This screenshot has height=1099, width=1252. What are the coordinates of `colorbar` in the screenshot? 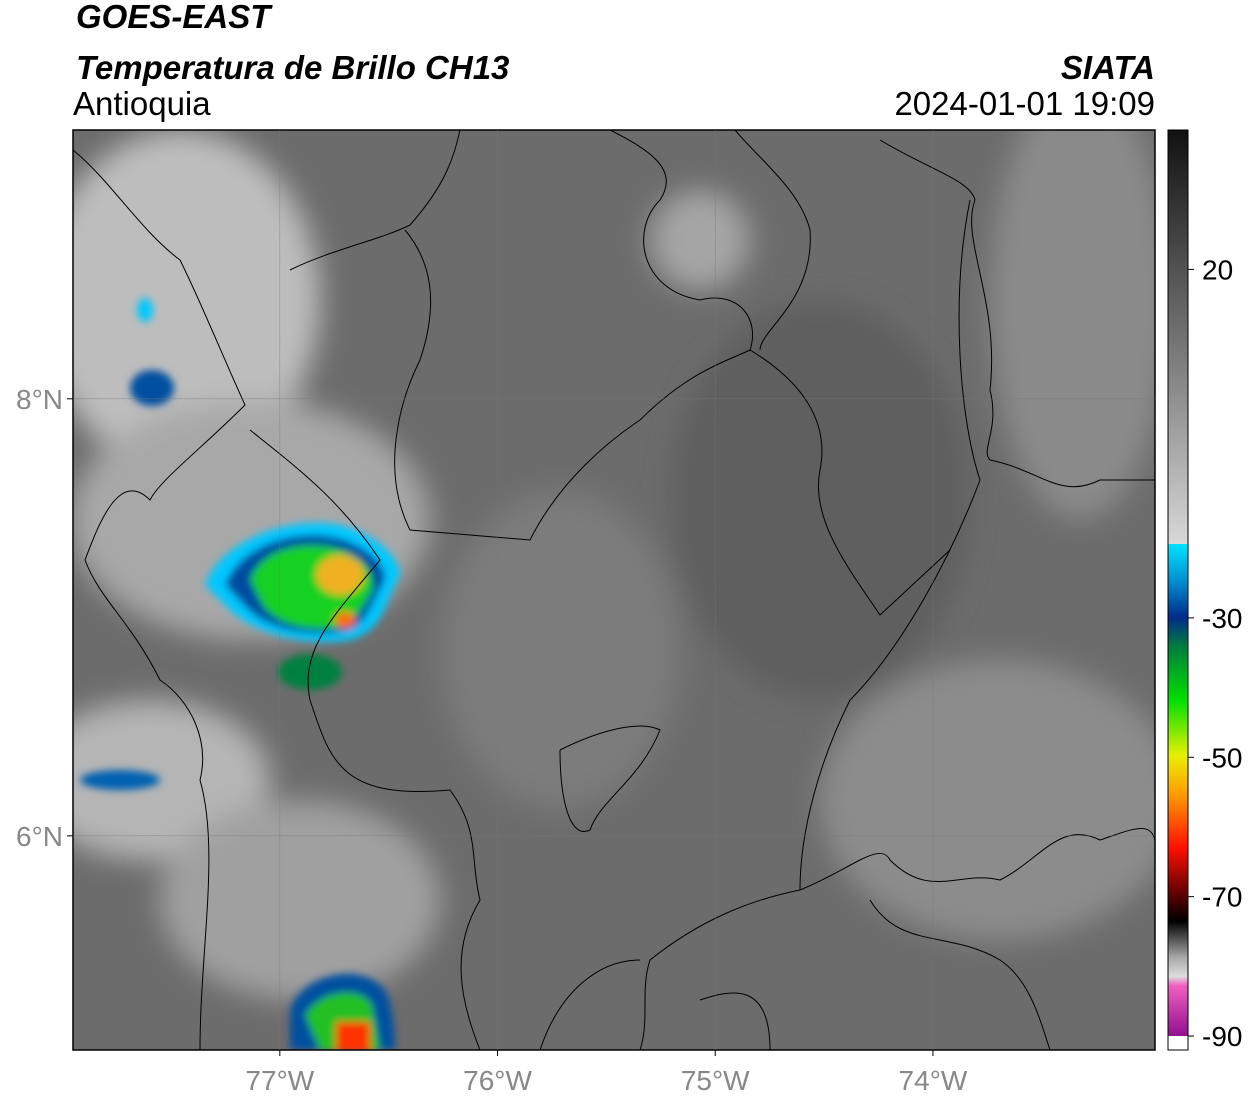 It's located at (1178, 590).